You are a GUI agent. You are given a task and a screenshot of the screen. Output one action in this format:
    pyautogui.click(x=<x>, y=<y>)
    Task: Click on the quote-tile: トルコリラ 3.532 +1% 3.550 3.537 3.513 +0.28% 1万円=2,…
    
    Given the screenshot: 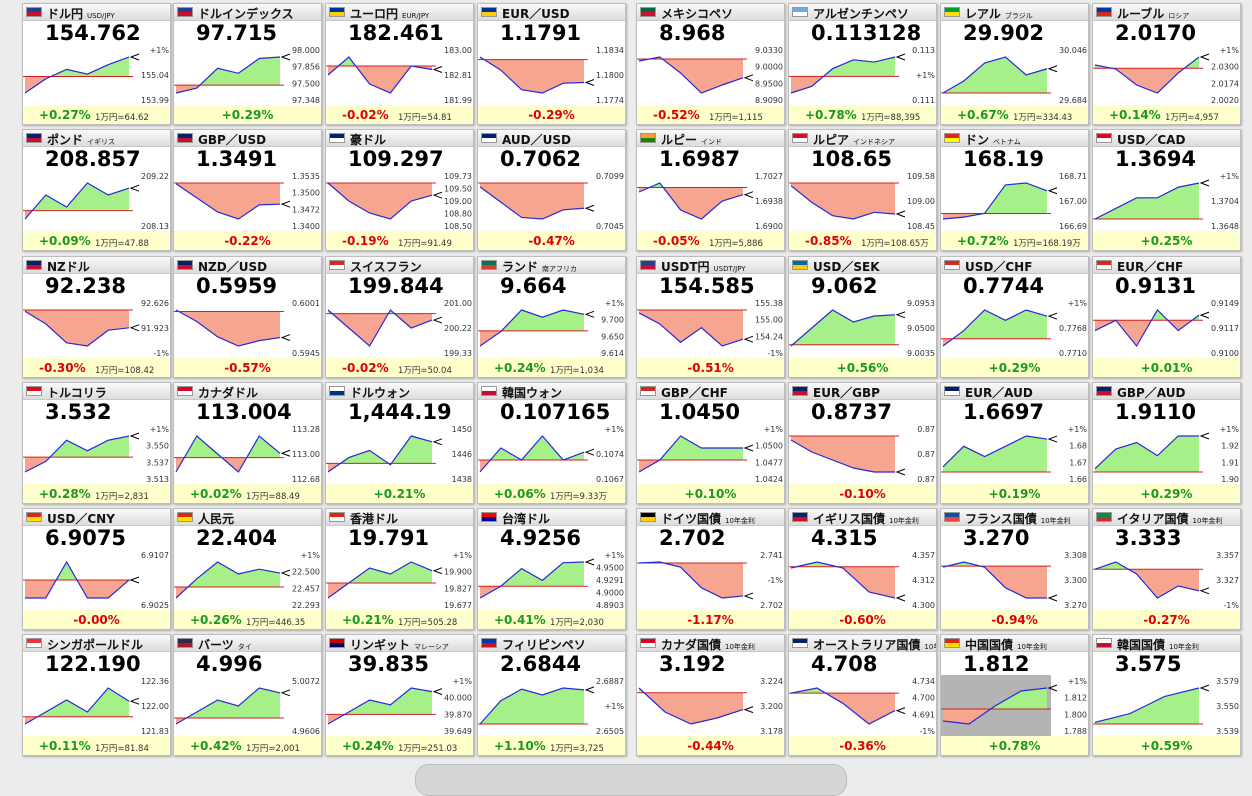 What is the action you would take?
    pyautogui.click(x=96, y=443)
    